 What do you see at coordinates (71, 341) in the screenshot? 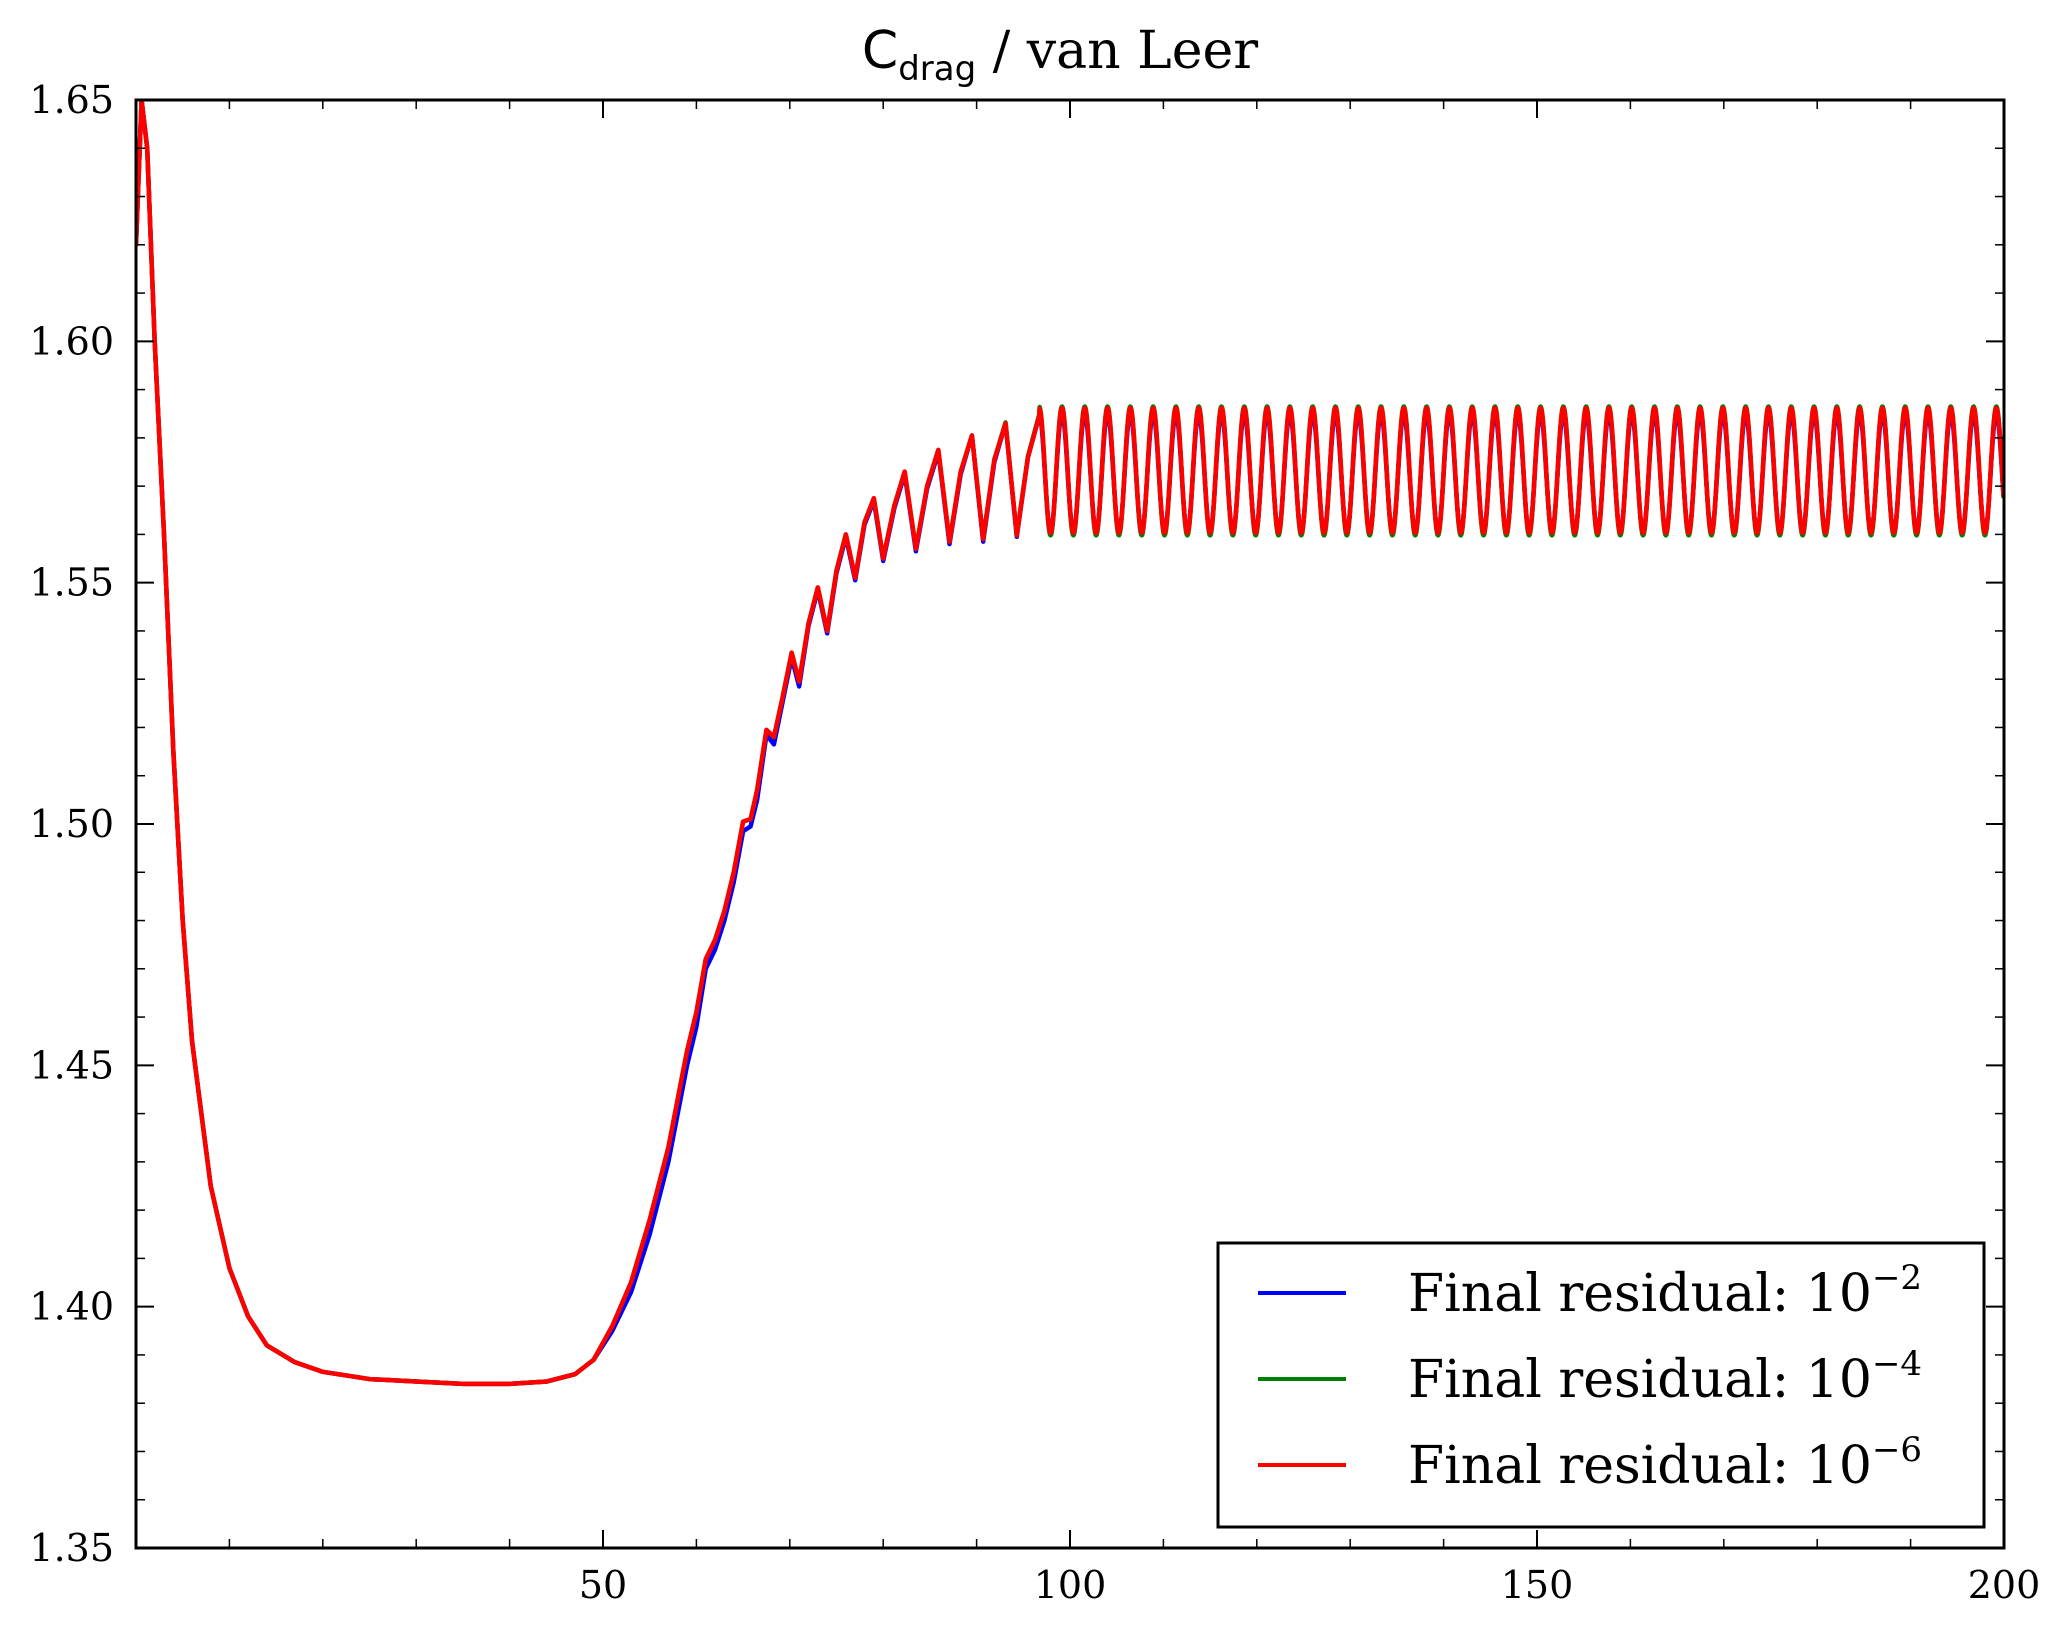
I see `y-tick-label: 1.60` at bounding box center [71, 341].